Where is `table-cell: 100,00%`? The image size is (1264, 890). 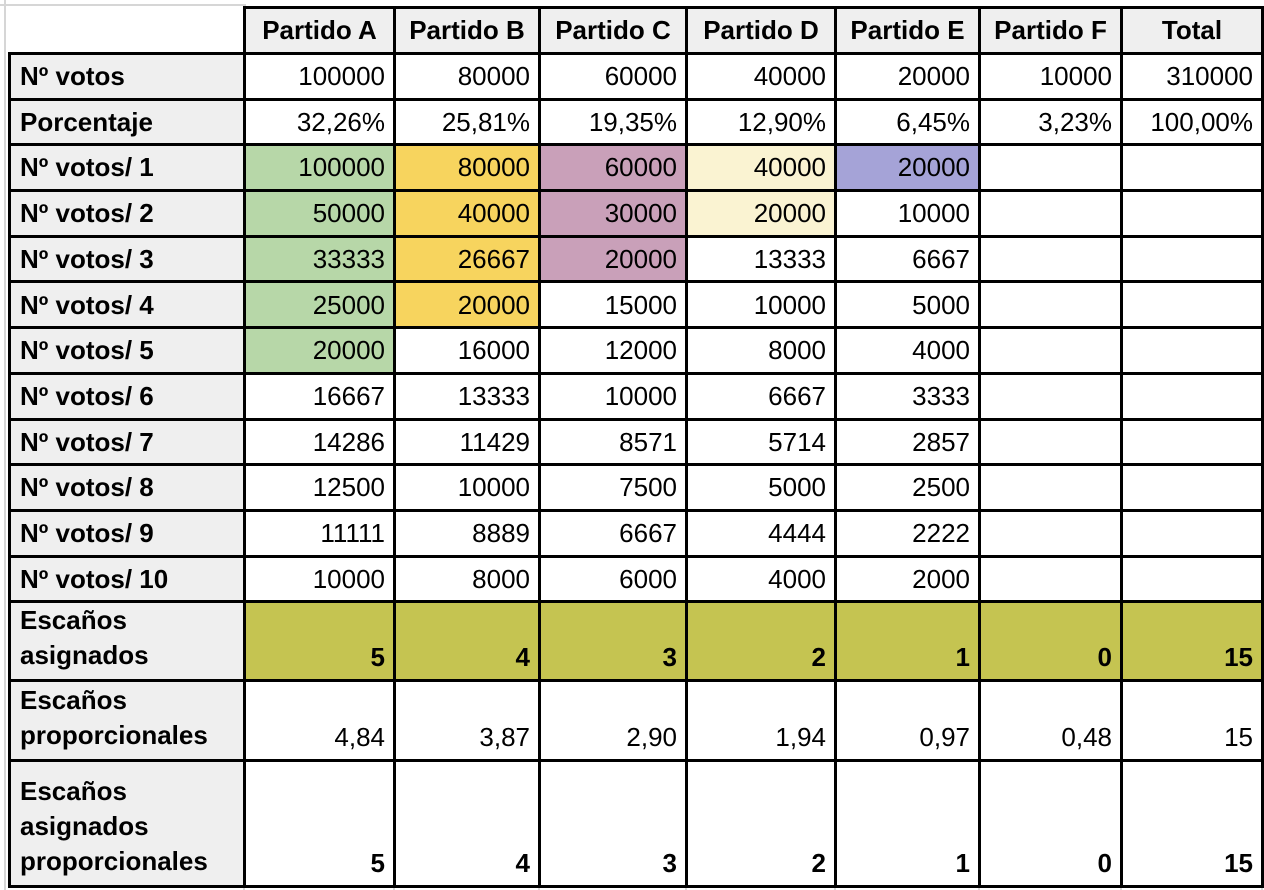
table-cell: 100,00% is located at coordinates (1192, 122).